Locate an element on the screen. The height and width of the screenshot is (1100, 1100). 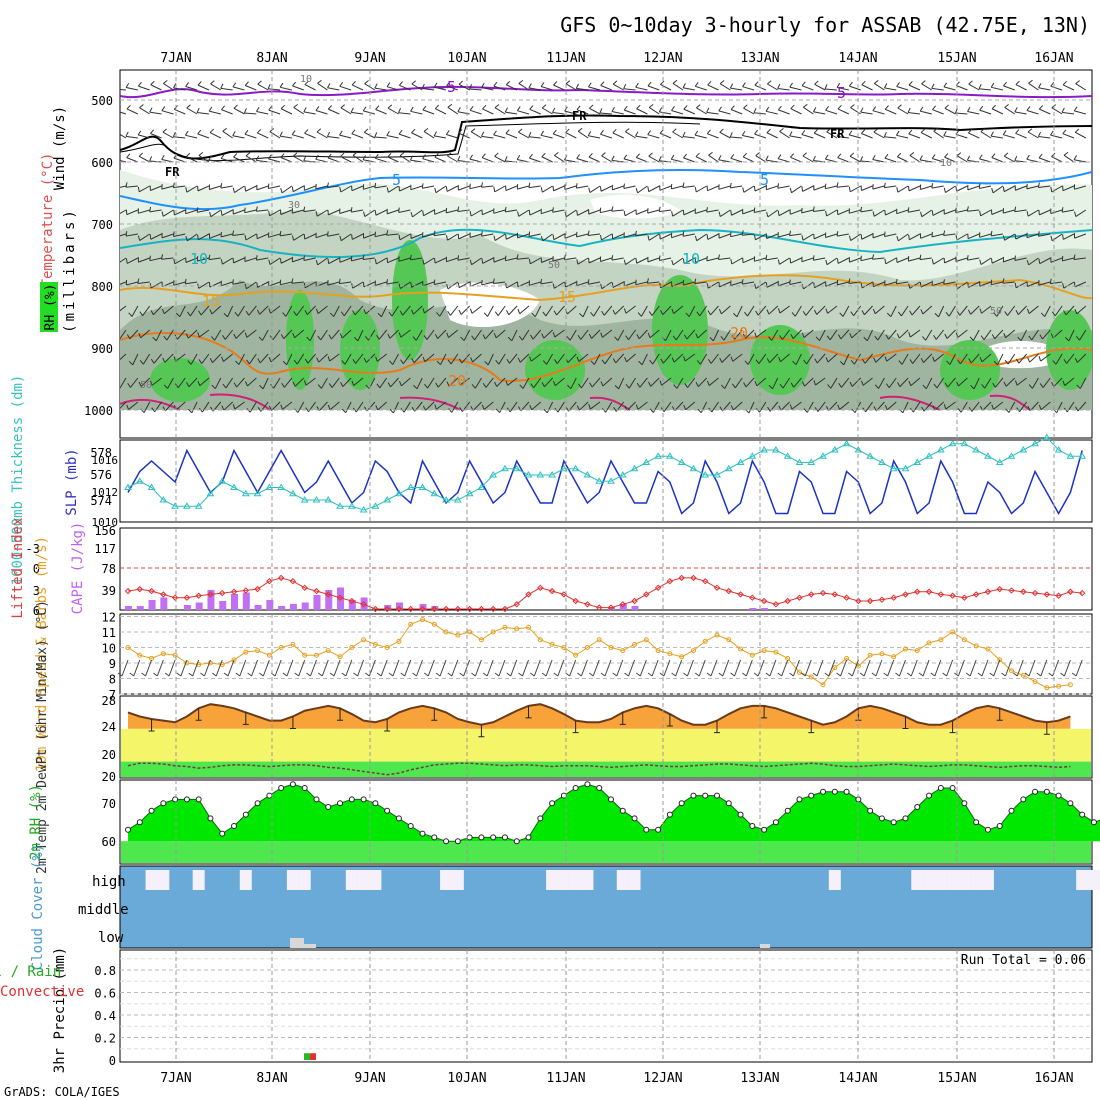
li-point is located at coordinates (1035, 593).